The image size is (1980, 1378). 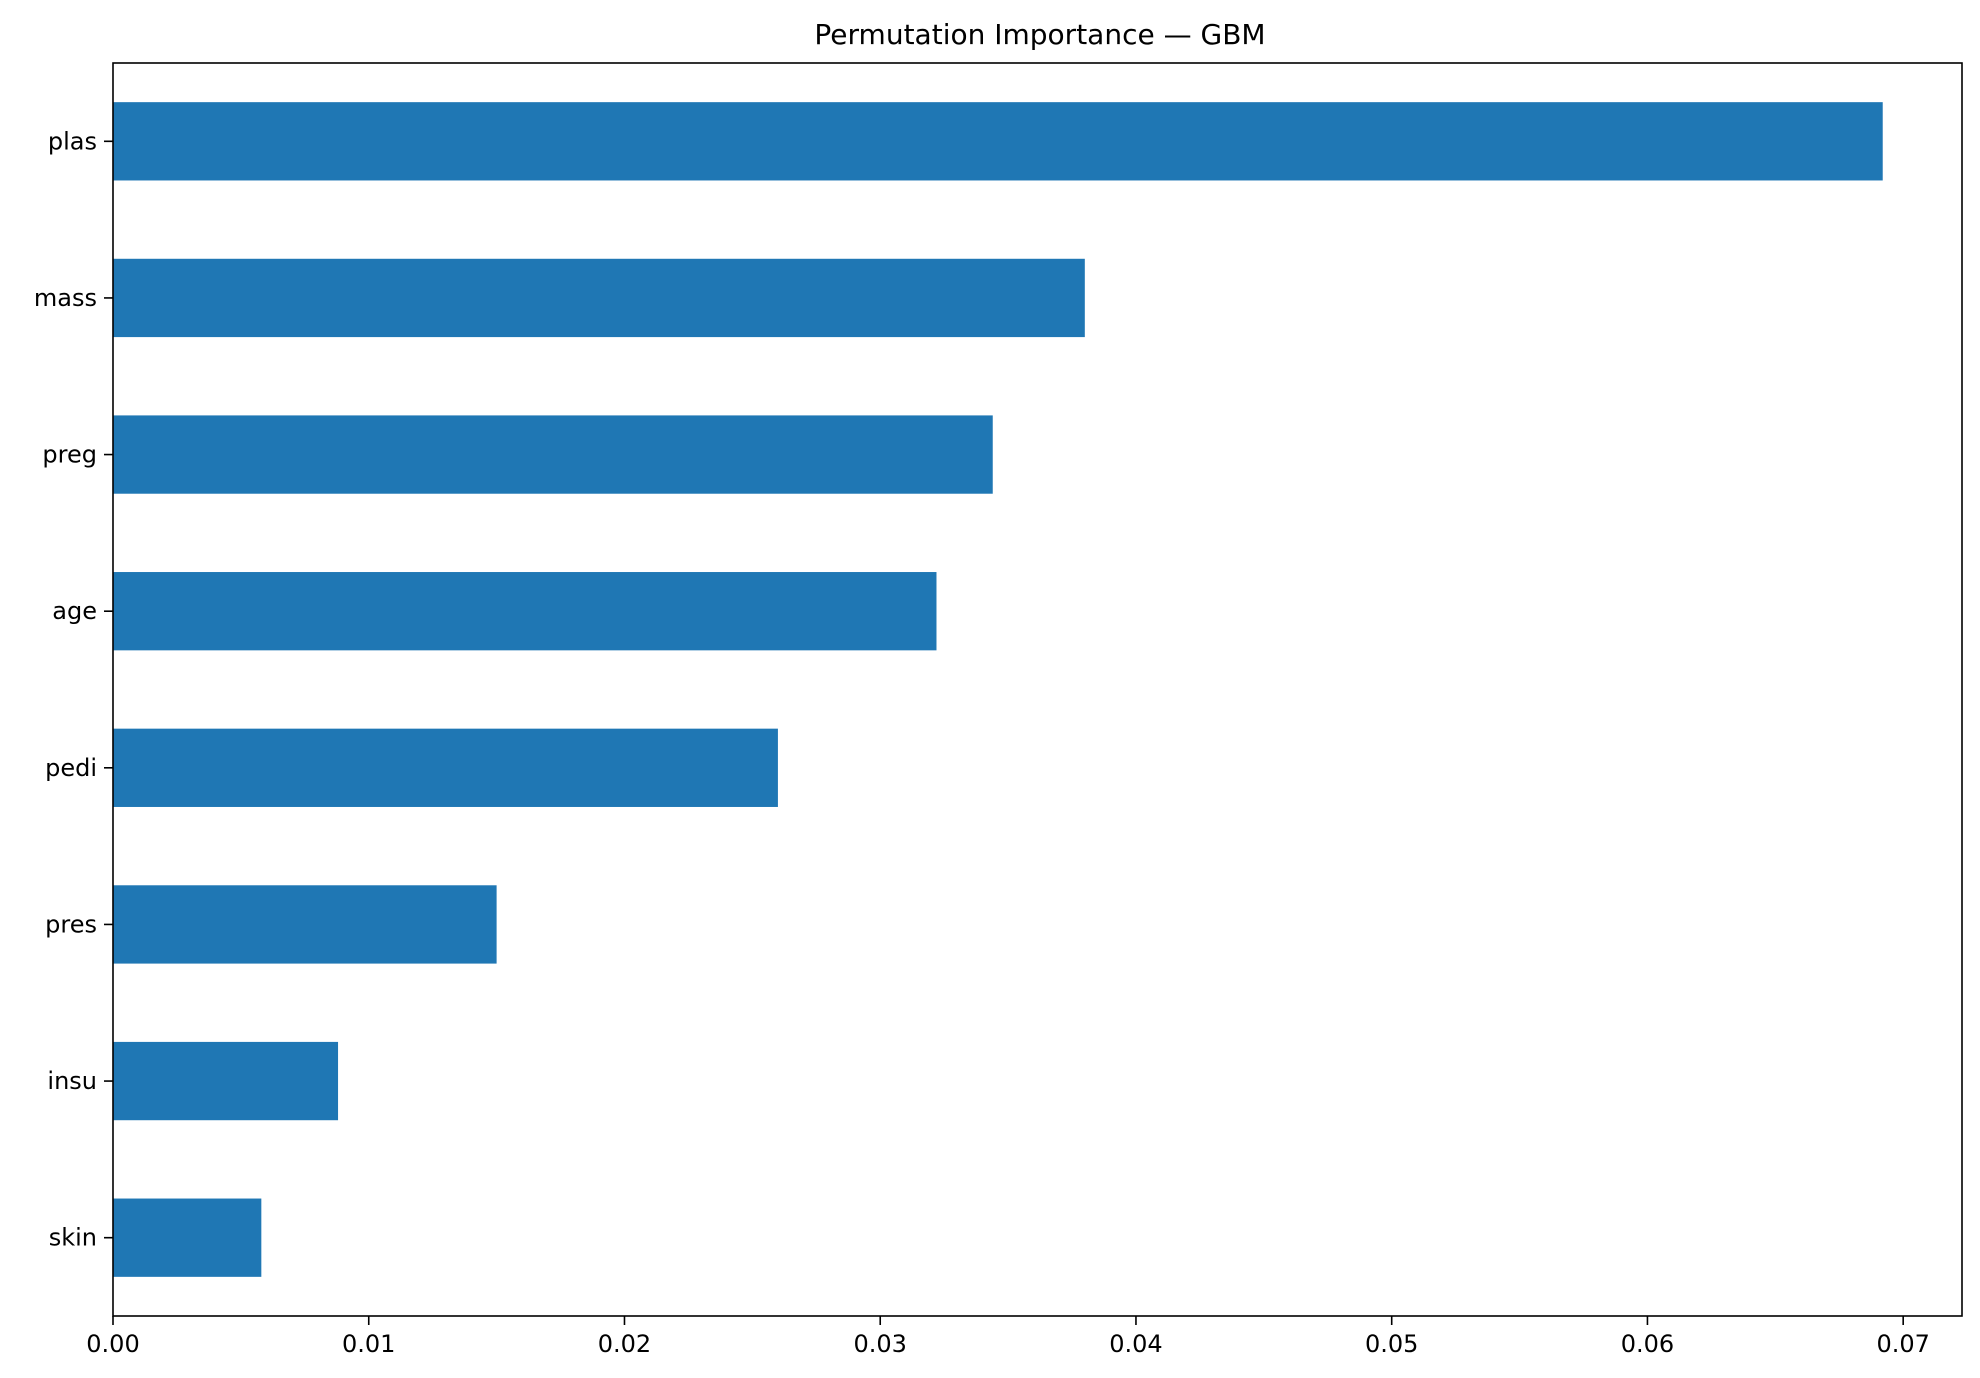 I want to click on bar-mass, so click(x=599, y=298).